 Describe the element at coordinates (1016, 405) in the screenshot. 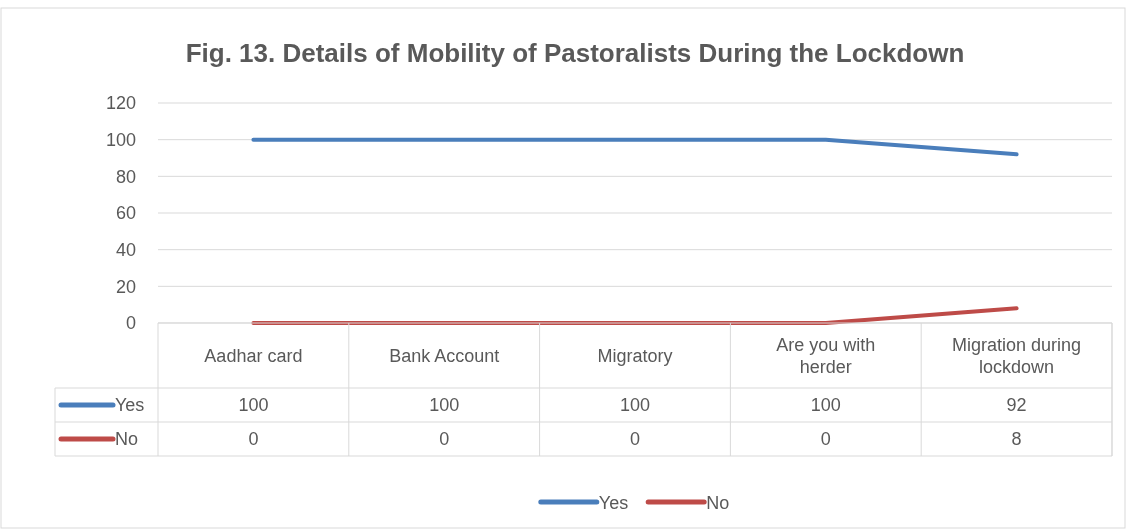

I see `data-label: 92` at that location.